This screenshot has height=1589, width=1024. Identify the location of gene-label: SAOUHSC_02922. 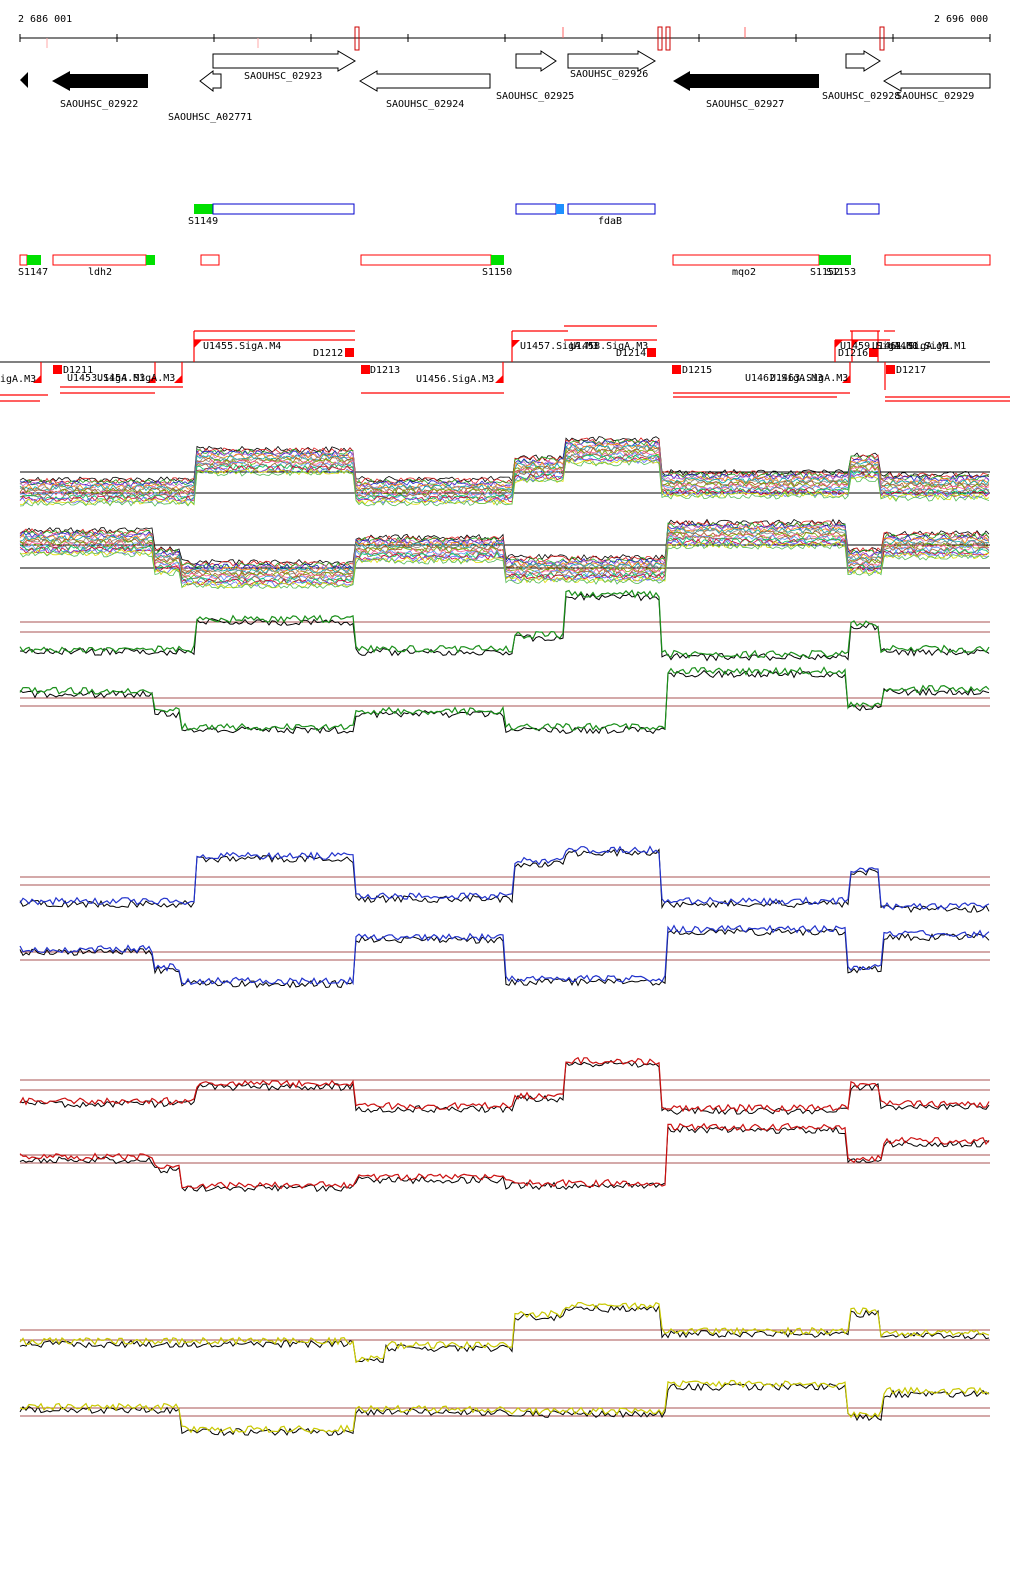
(99, 104).